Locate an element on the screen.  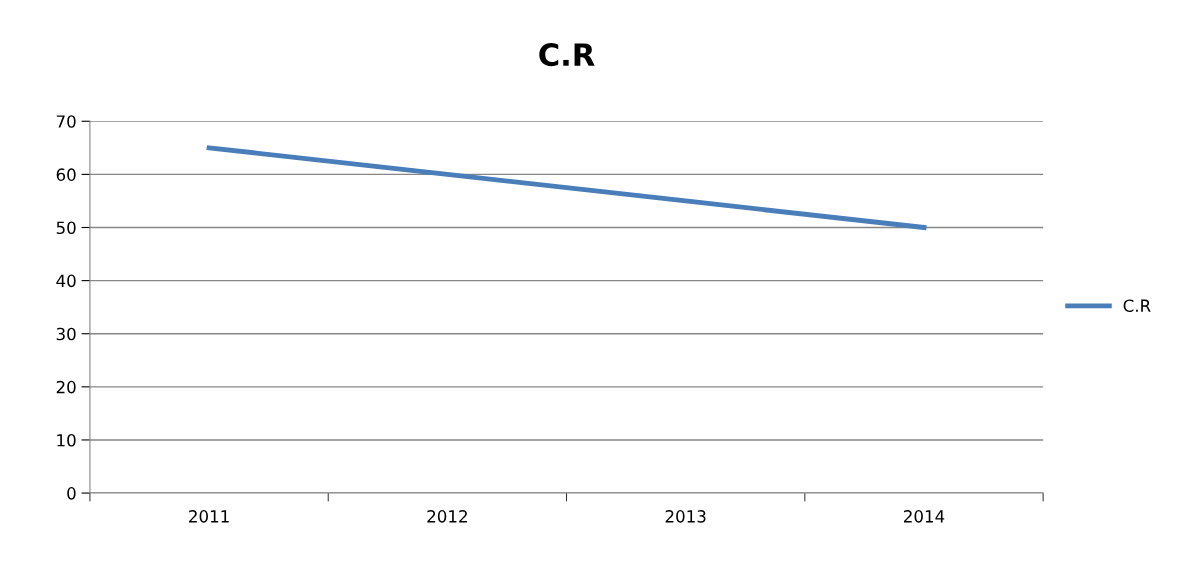
y-tick-label: 10 is located at coordinates (66, 440).